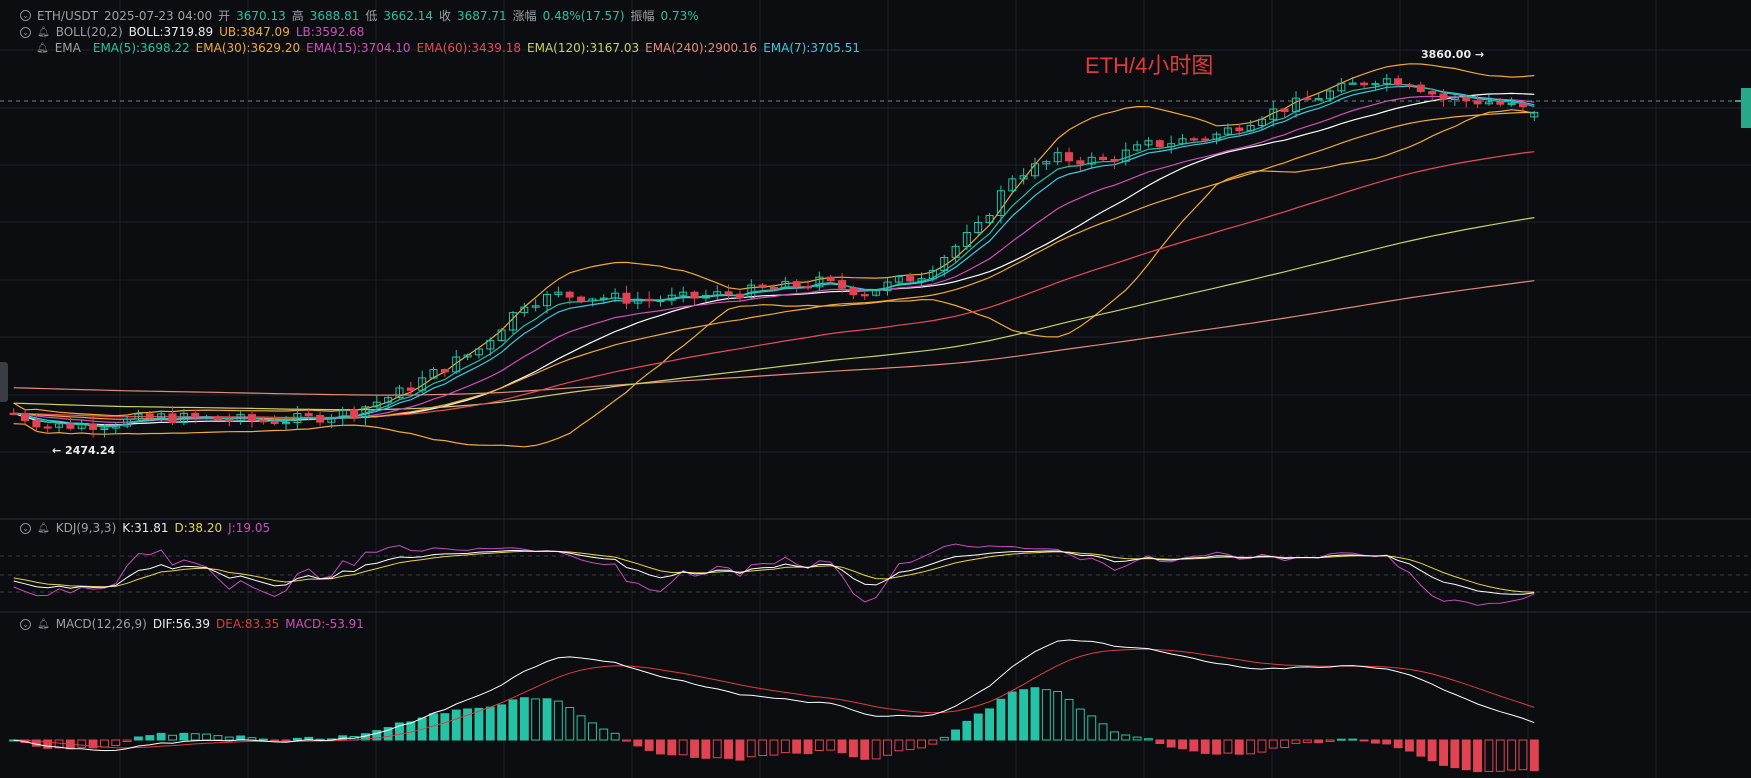 This screenshot has width=1751, height=778. I want to click on boll-lb: LB:3592.68, so click(330, 32).